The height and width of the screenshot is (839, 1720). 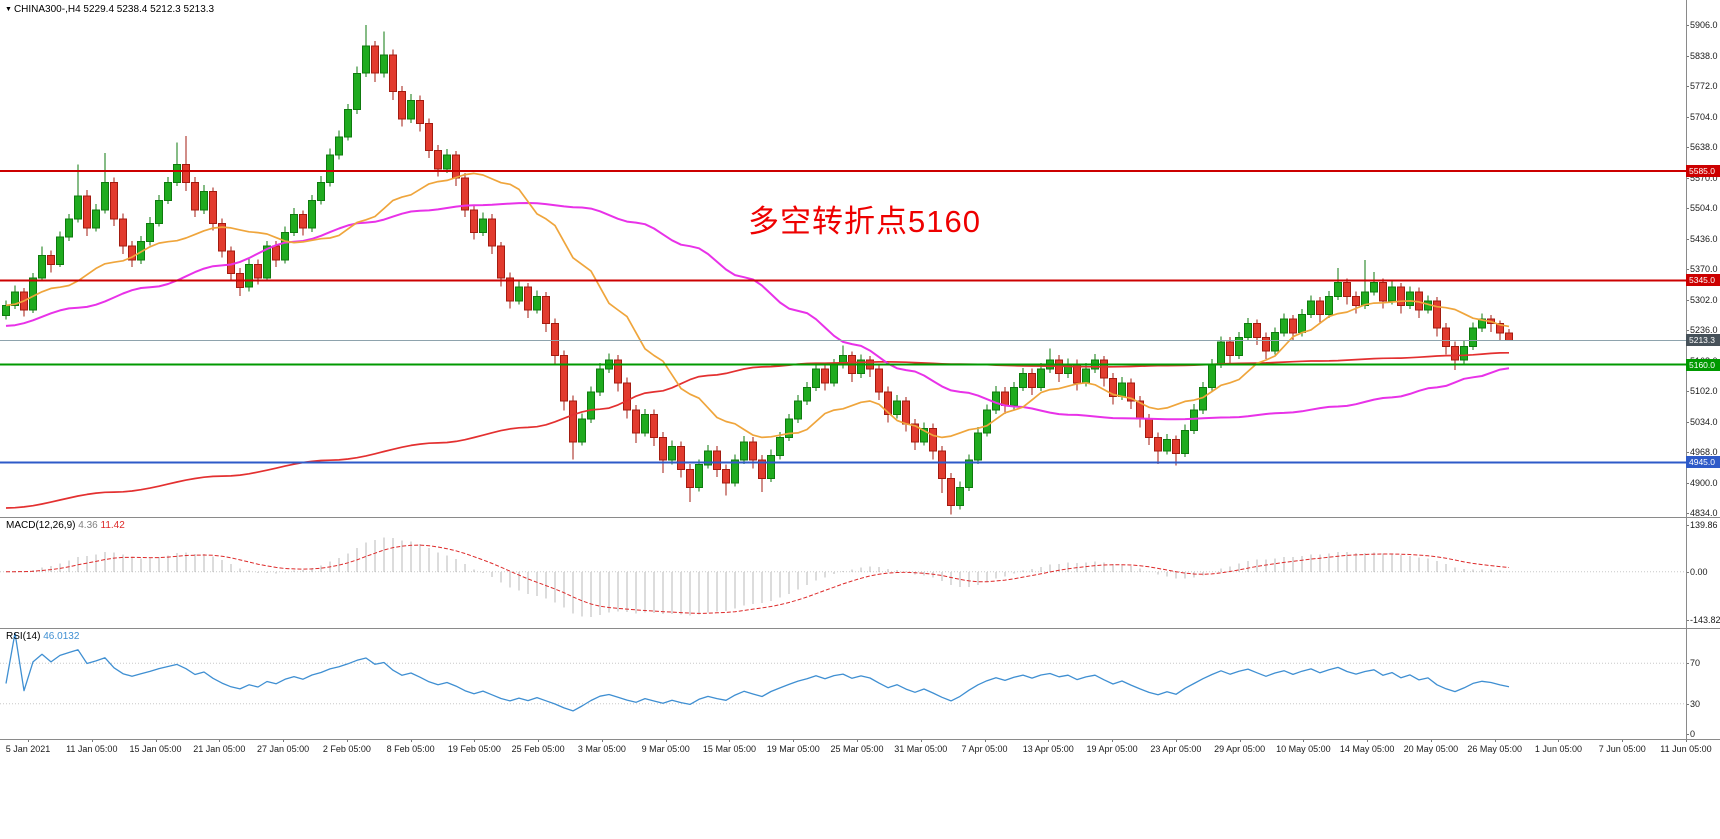 What do you see at coordinates (793, 749) in the screenshot?
I see `time-tick-label: 19 Mar 05:00` at bounding box center [793, 749].